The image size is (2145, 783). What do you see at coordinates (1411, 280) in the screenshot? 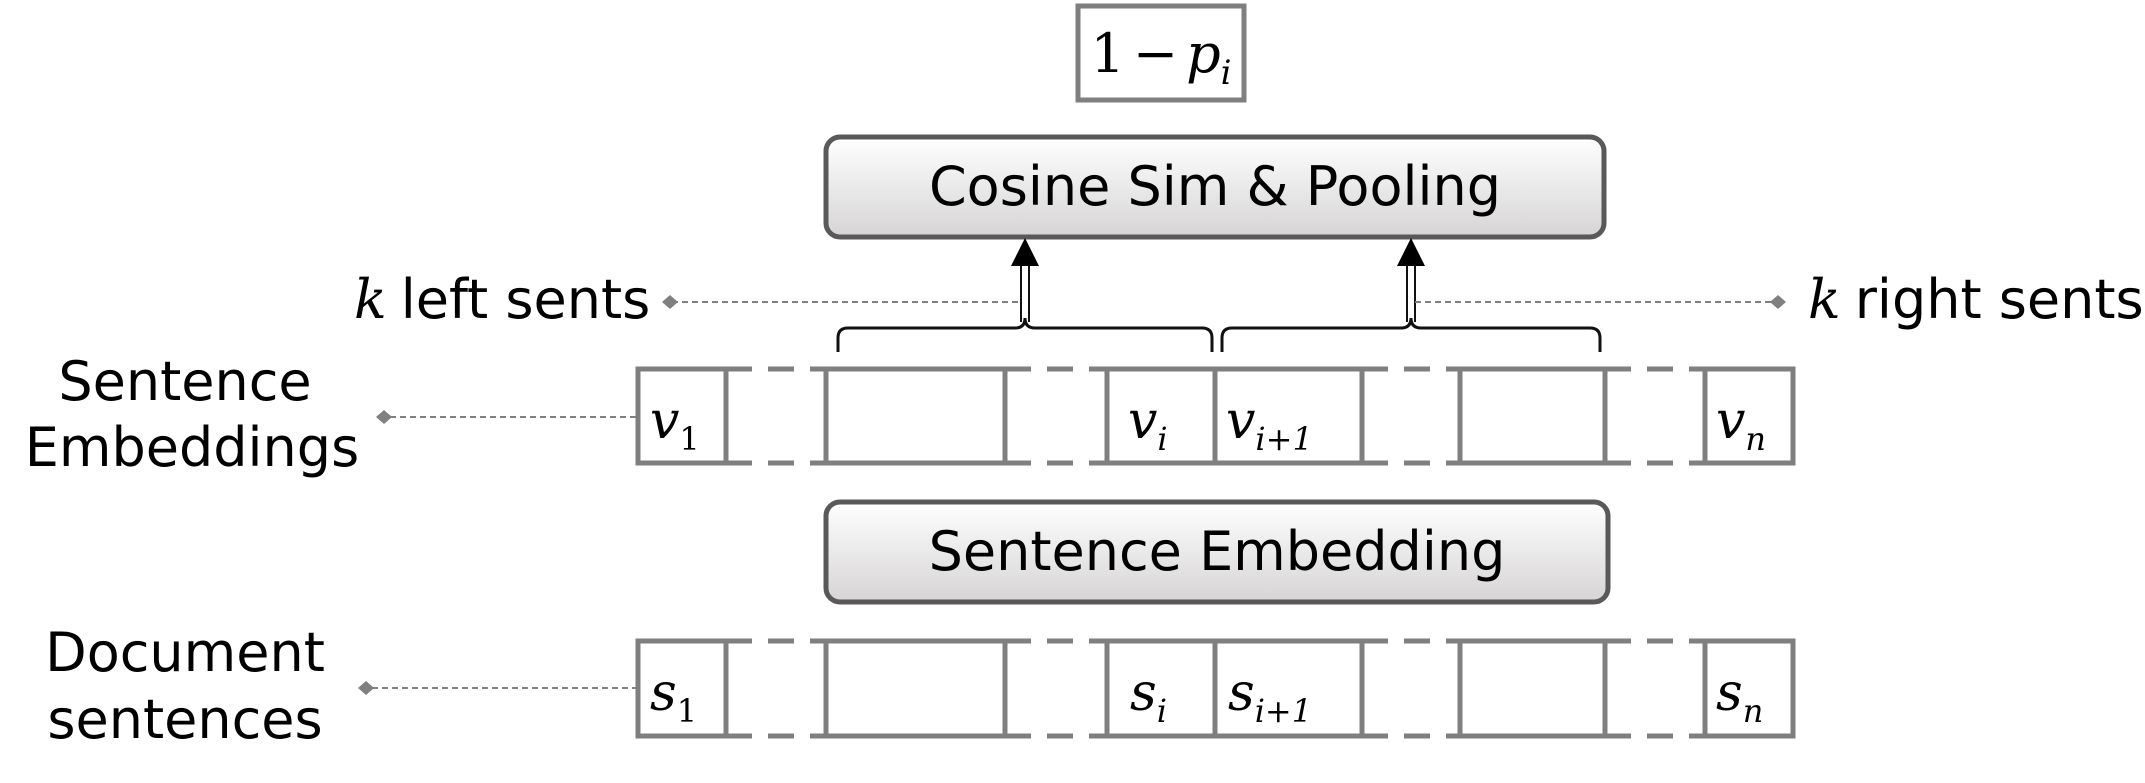
I see `right-arrow` at bounding box center [1411, 280].